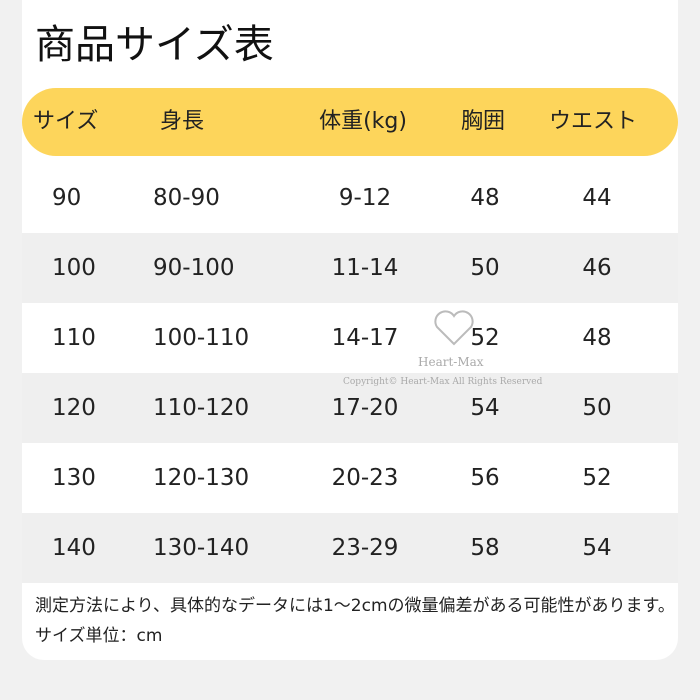  Describe the element at coordinates (201, 338) in the screenshot. I see `table-cell: 100-110` at that location.